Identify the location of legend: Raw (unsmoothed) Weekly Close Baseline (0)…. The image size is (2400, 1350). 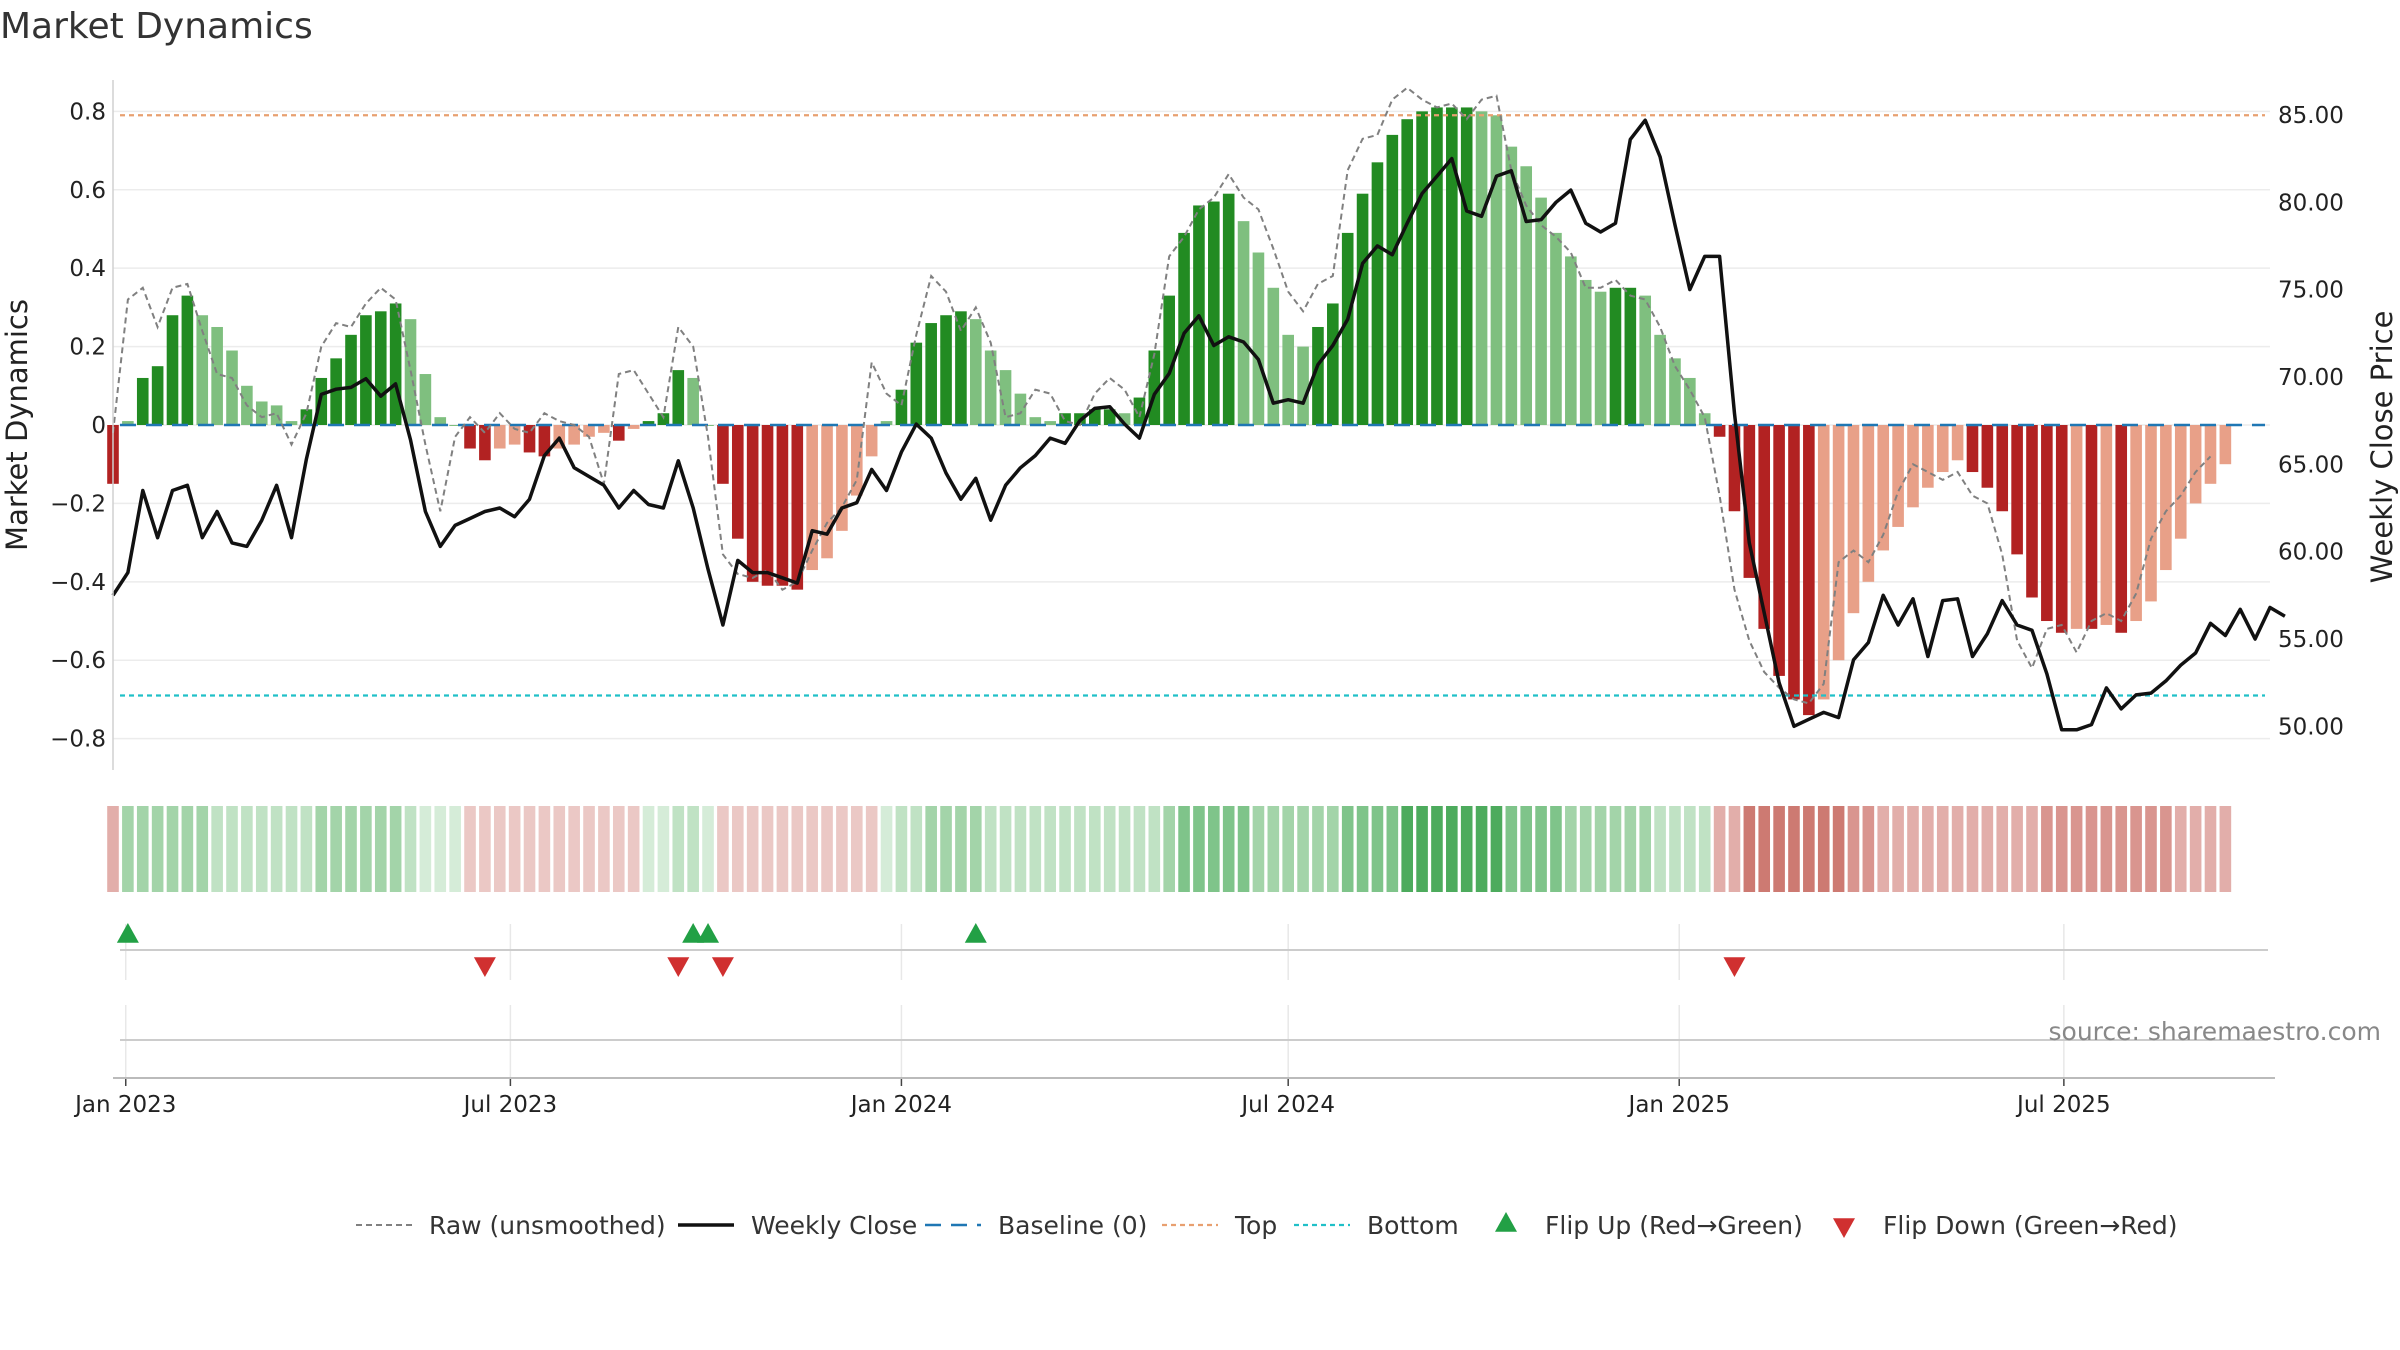
(1267, 1225).